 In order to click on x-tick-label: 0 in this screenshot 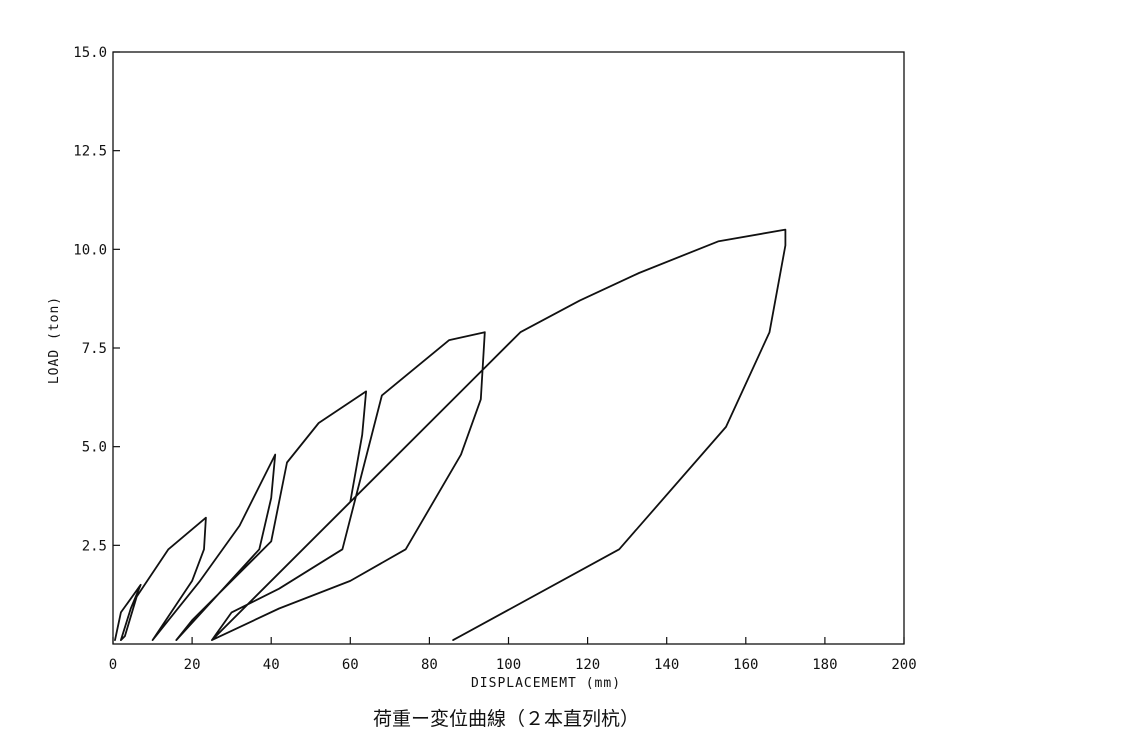, I will do `click(113, 665)`.